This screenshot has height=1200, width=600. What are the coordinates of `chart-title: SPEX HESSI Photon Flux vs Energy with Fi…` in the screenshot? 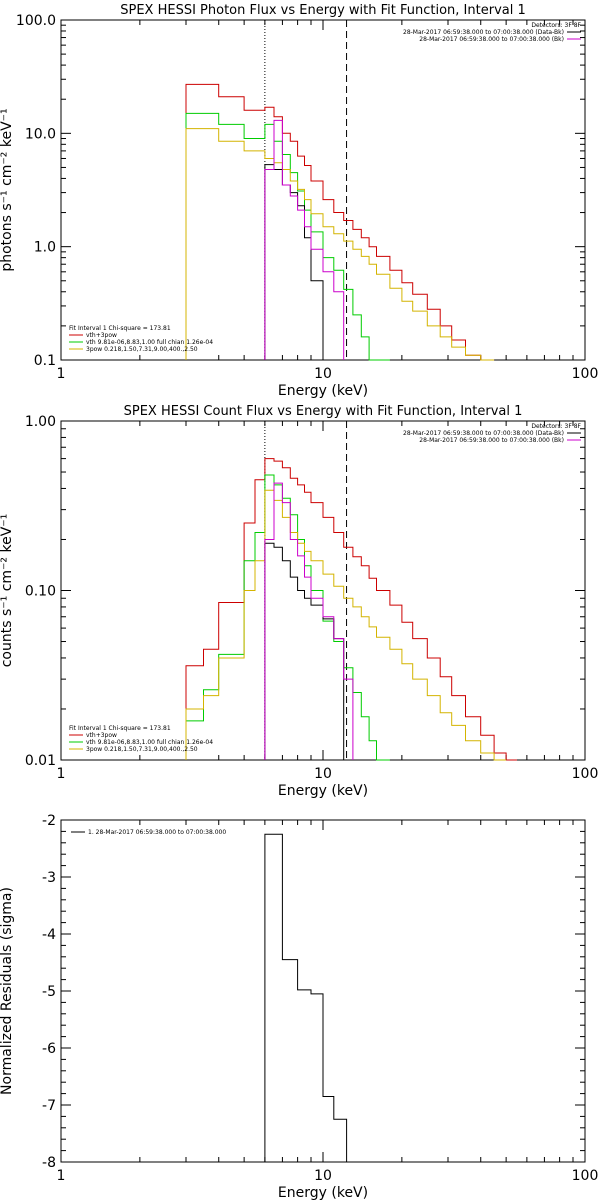 It's located at (323, 10).